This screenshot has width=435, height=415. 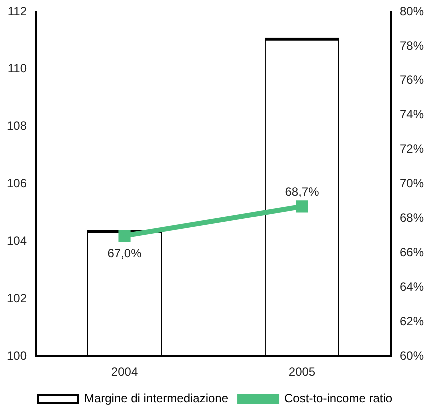 I want to click on y-tick-label: 106, so click(x=17, y=183).